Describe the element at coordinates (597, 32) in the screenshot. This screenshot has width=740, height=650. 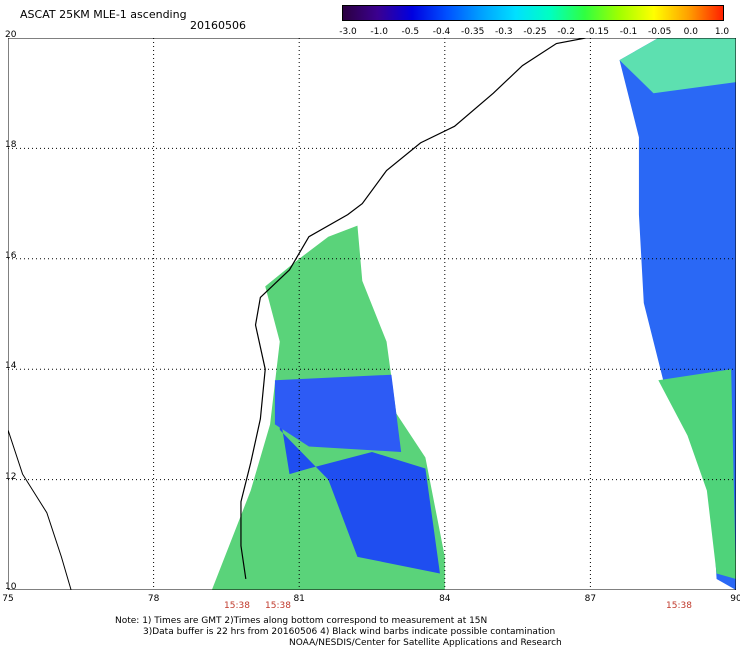
I see `colorbar-tick-label: -0.15` at that location.